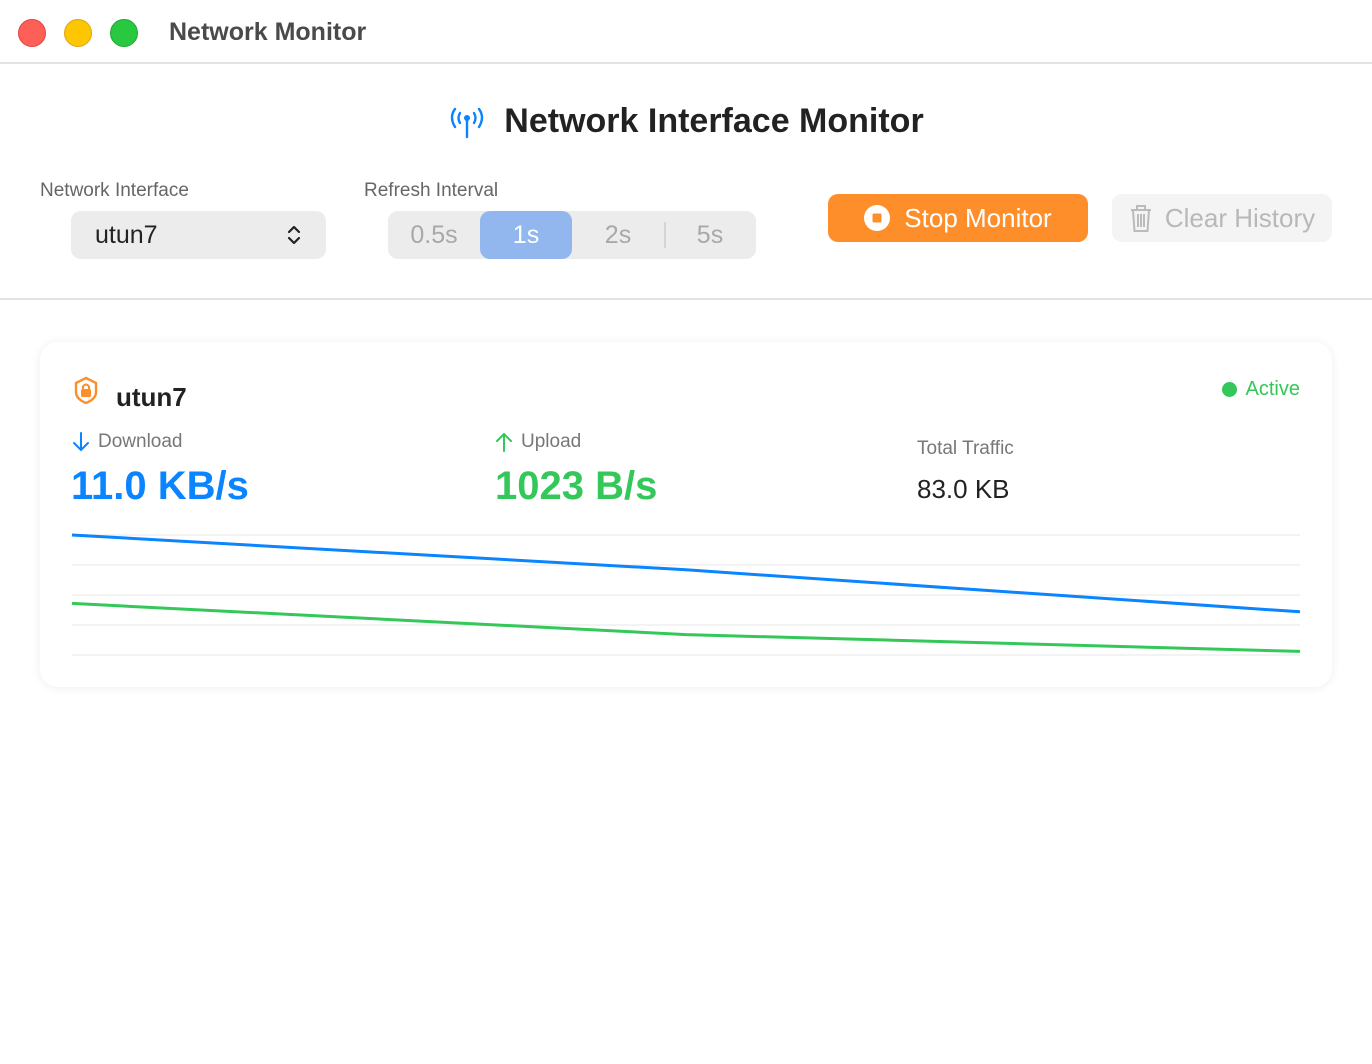 The width and height of the screenshot is (1372, 1064). What do you see at coordinates (714, 121) in the screenshot?
I see `page-title: Network Interface Monitor` at bounding box center [714, 121].